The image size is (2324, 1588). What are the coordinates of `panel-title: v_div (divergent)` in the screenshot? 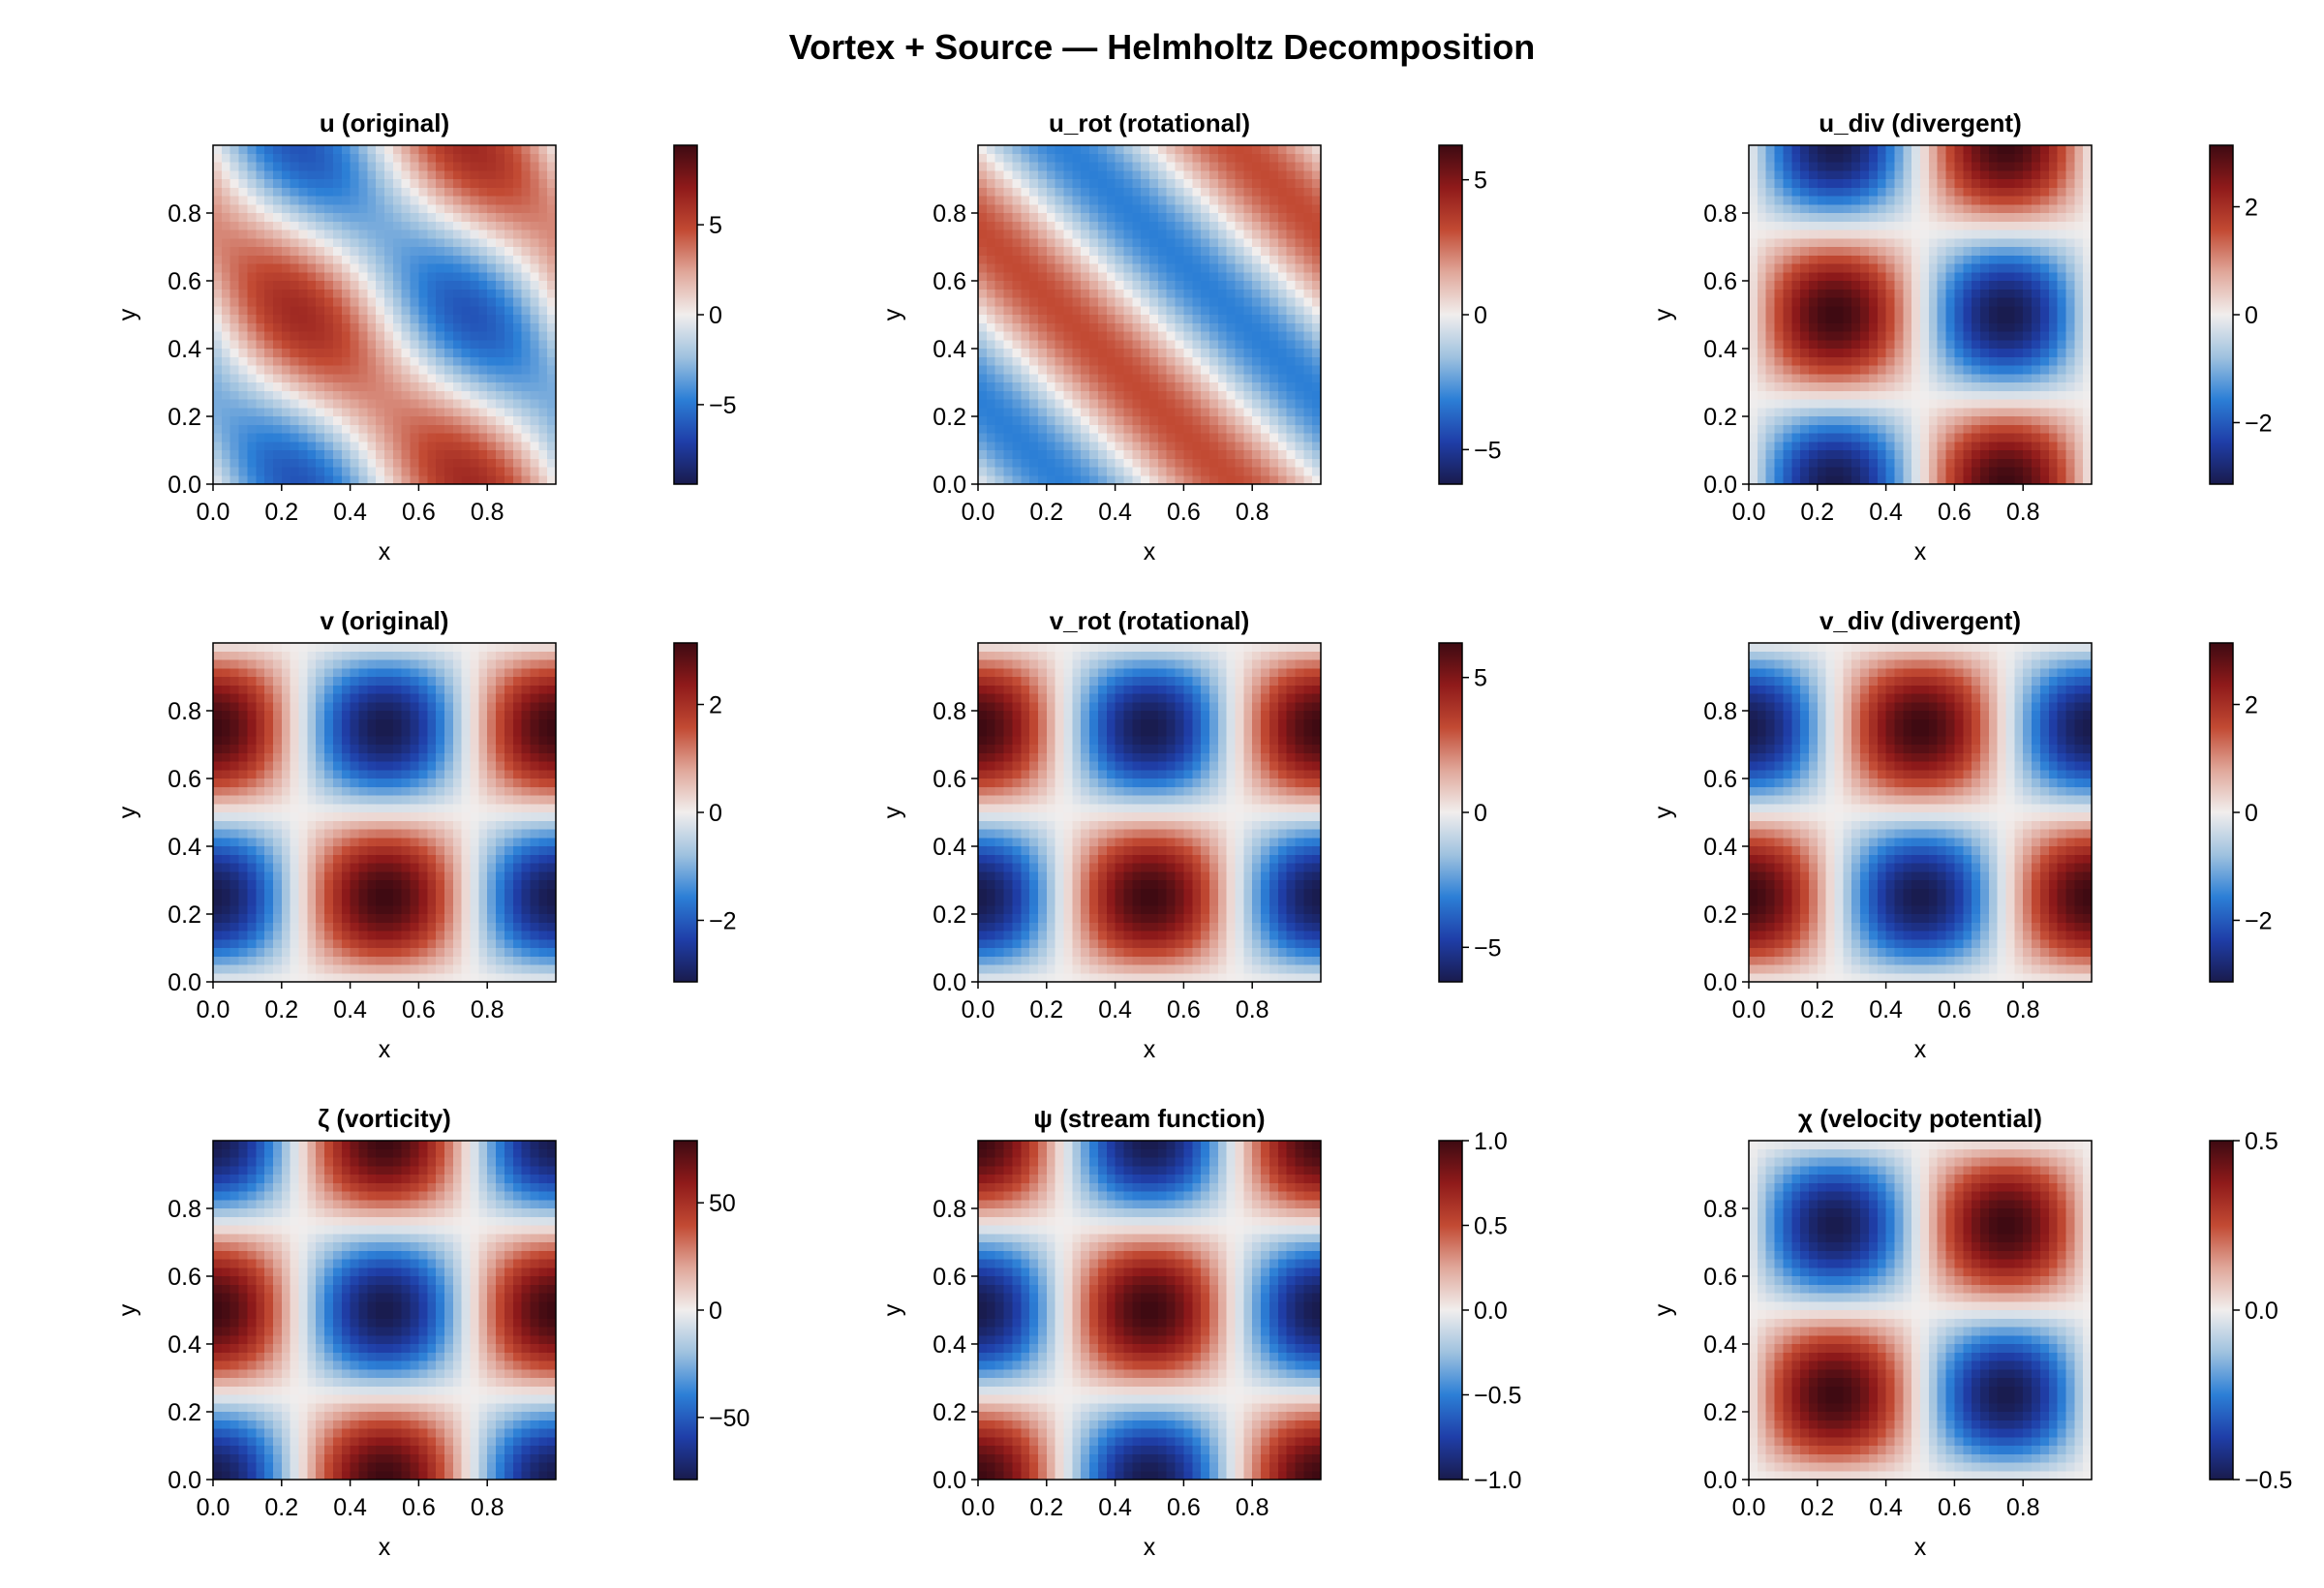 It's located at (1920, 620).